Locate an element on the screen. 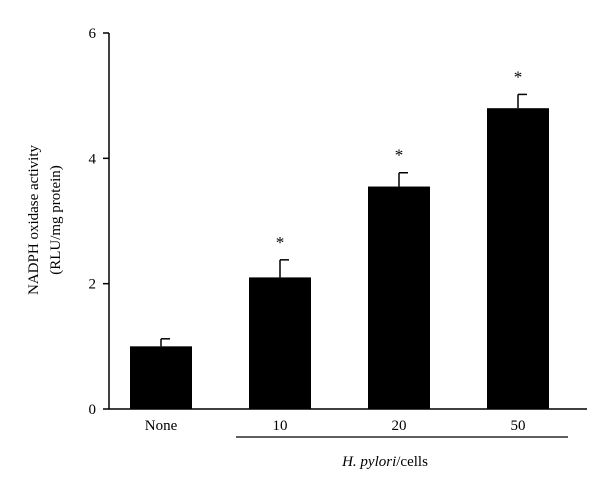 Image resolution: width=600 pixels, height=488 pixels. x-tick-label: 50 is located at coordinates (518, 426).